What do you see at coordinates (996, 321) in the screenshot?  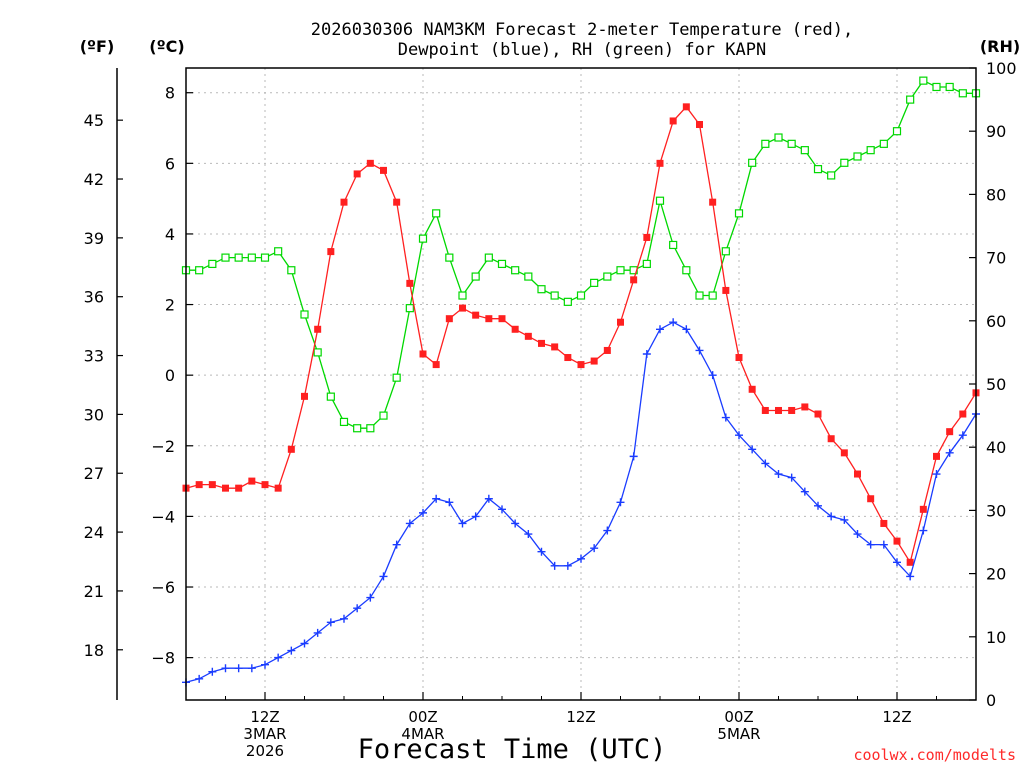 I see `rh-tick-label: 60` at bounding box center [996, 321].